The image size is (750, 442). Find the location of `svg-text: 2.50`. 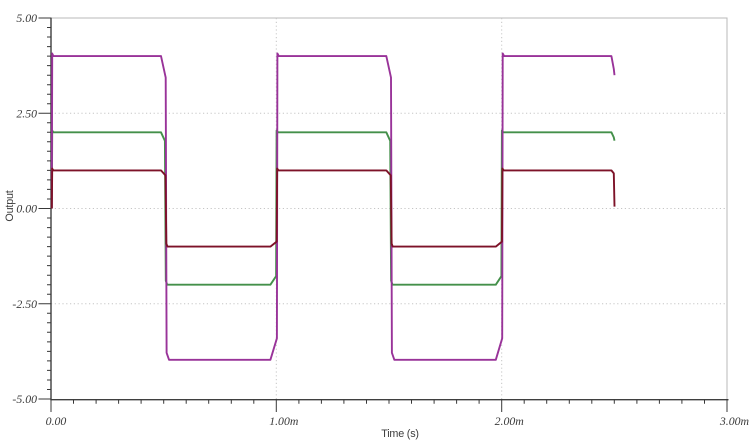

svg-text: 2.50 is located at coordinates (26, 114).